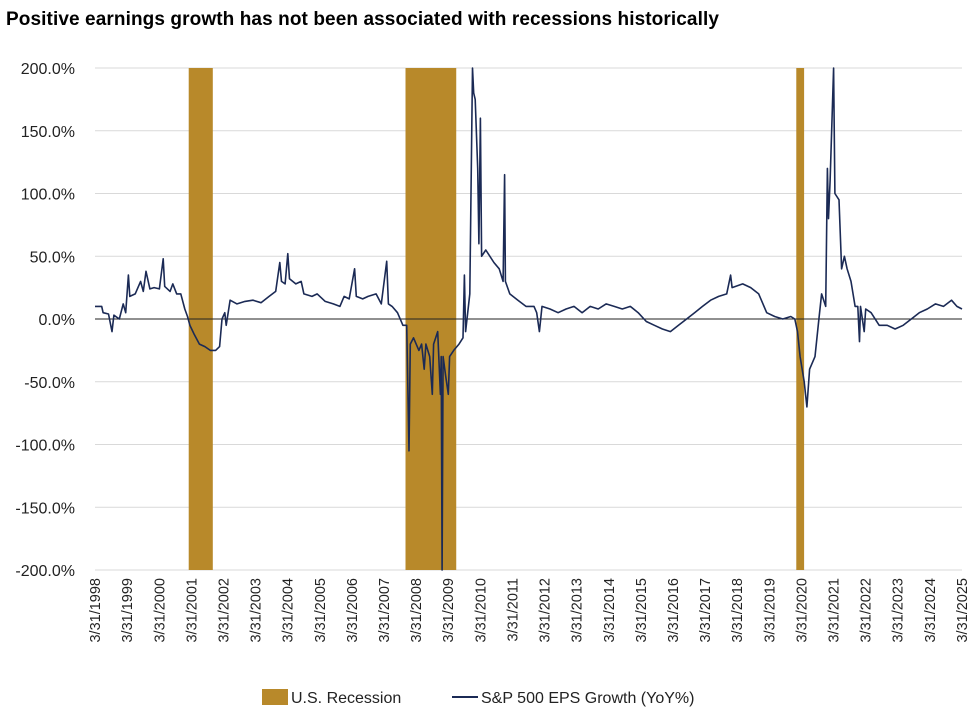  I want to click on x-tick-label: 3/31/2007, so click(385, 610).